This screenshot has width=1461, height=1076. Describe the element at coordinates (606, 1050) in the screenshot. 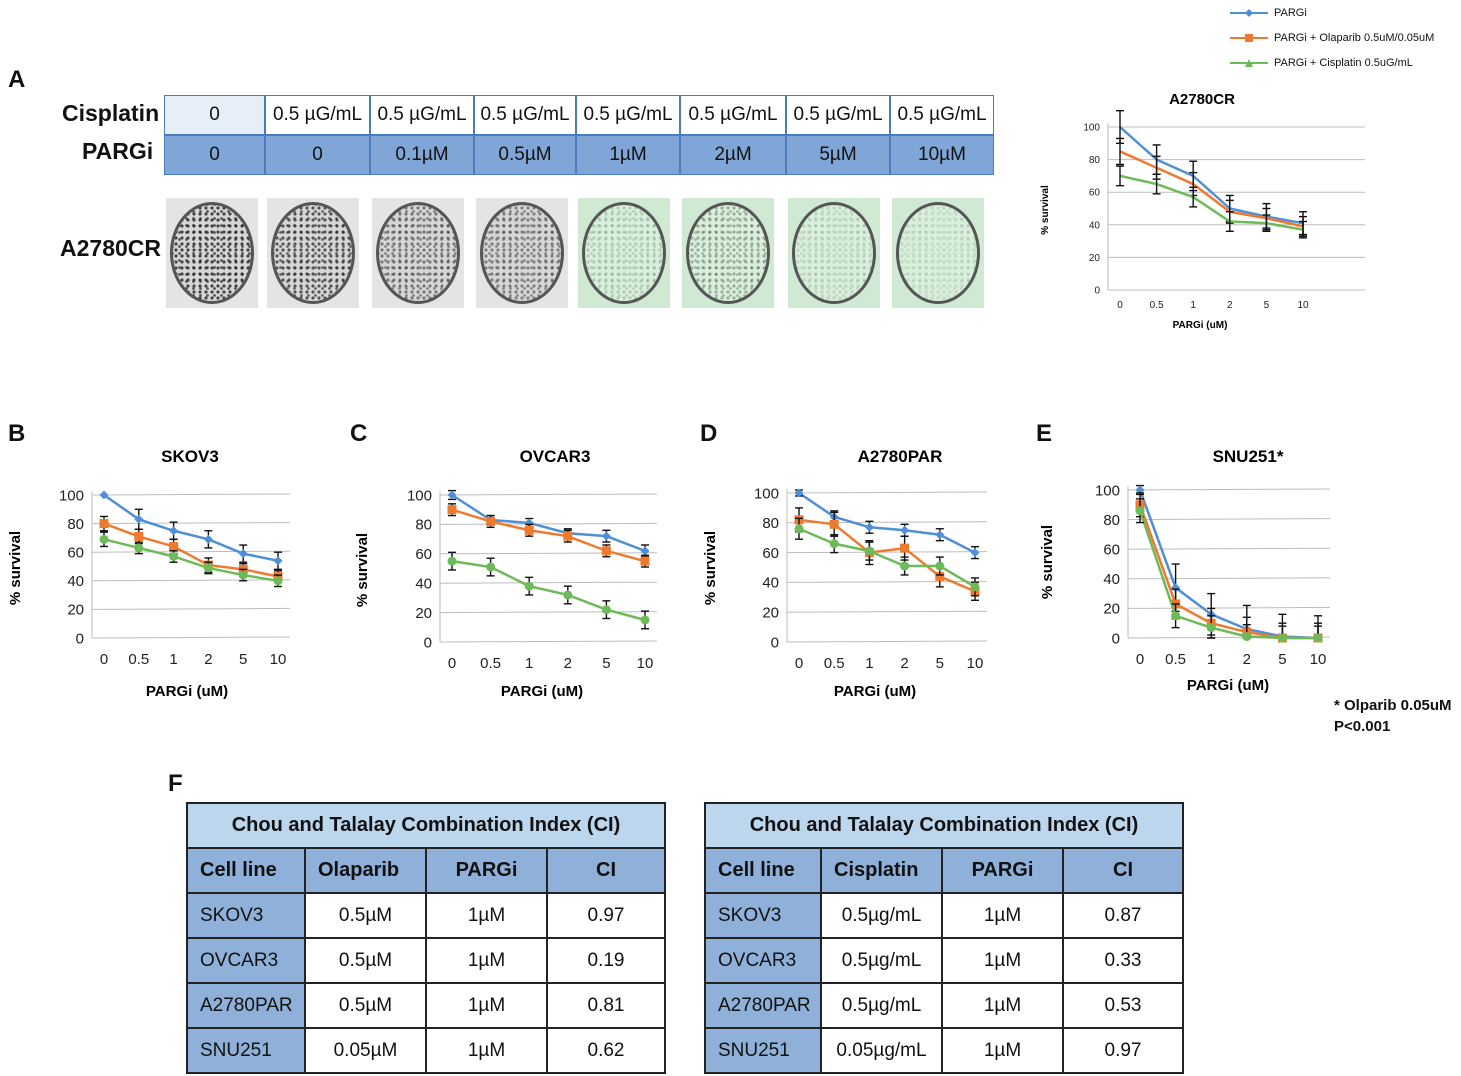

I see `table-cell: 0.62` at that location.